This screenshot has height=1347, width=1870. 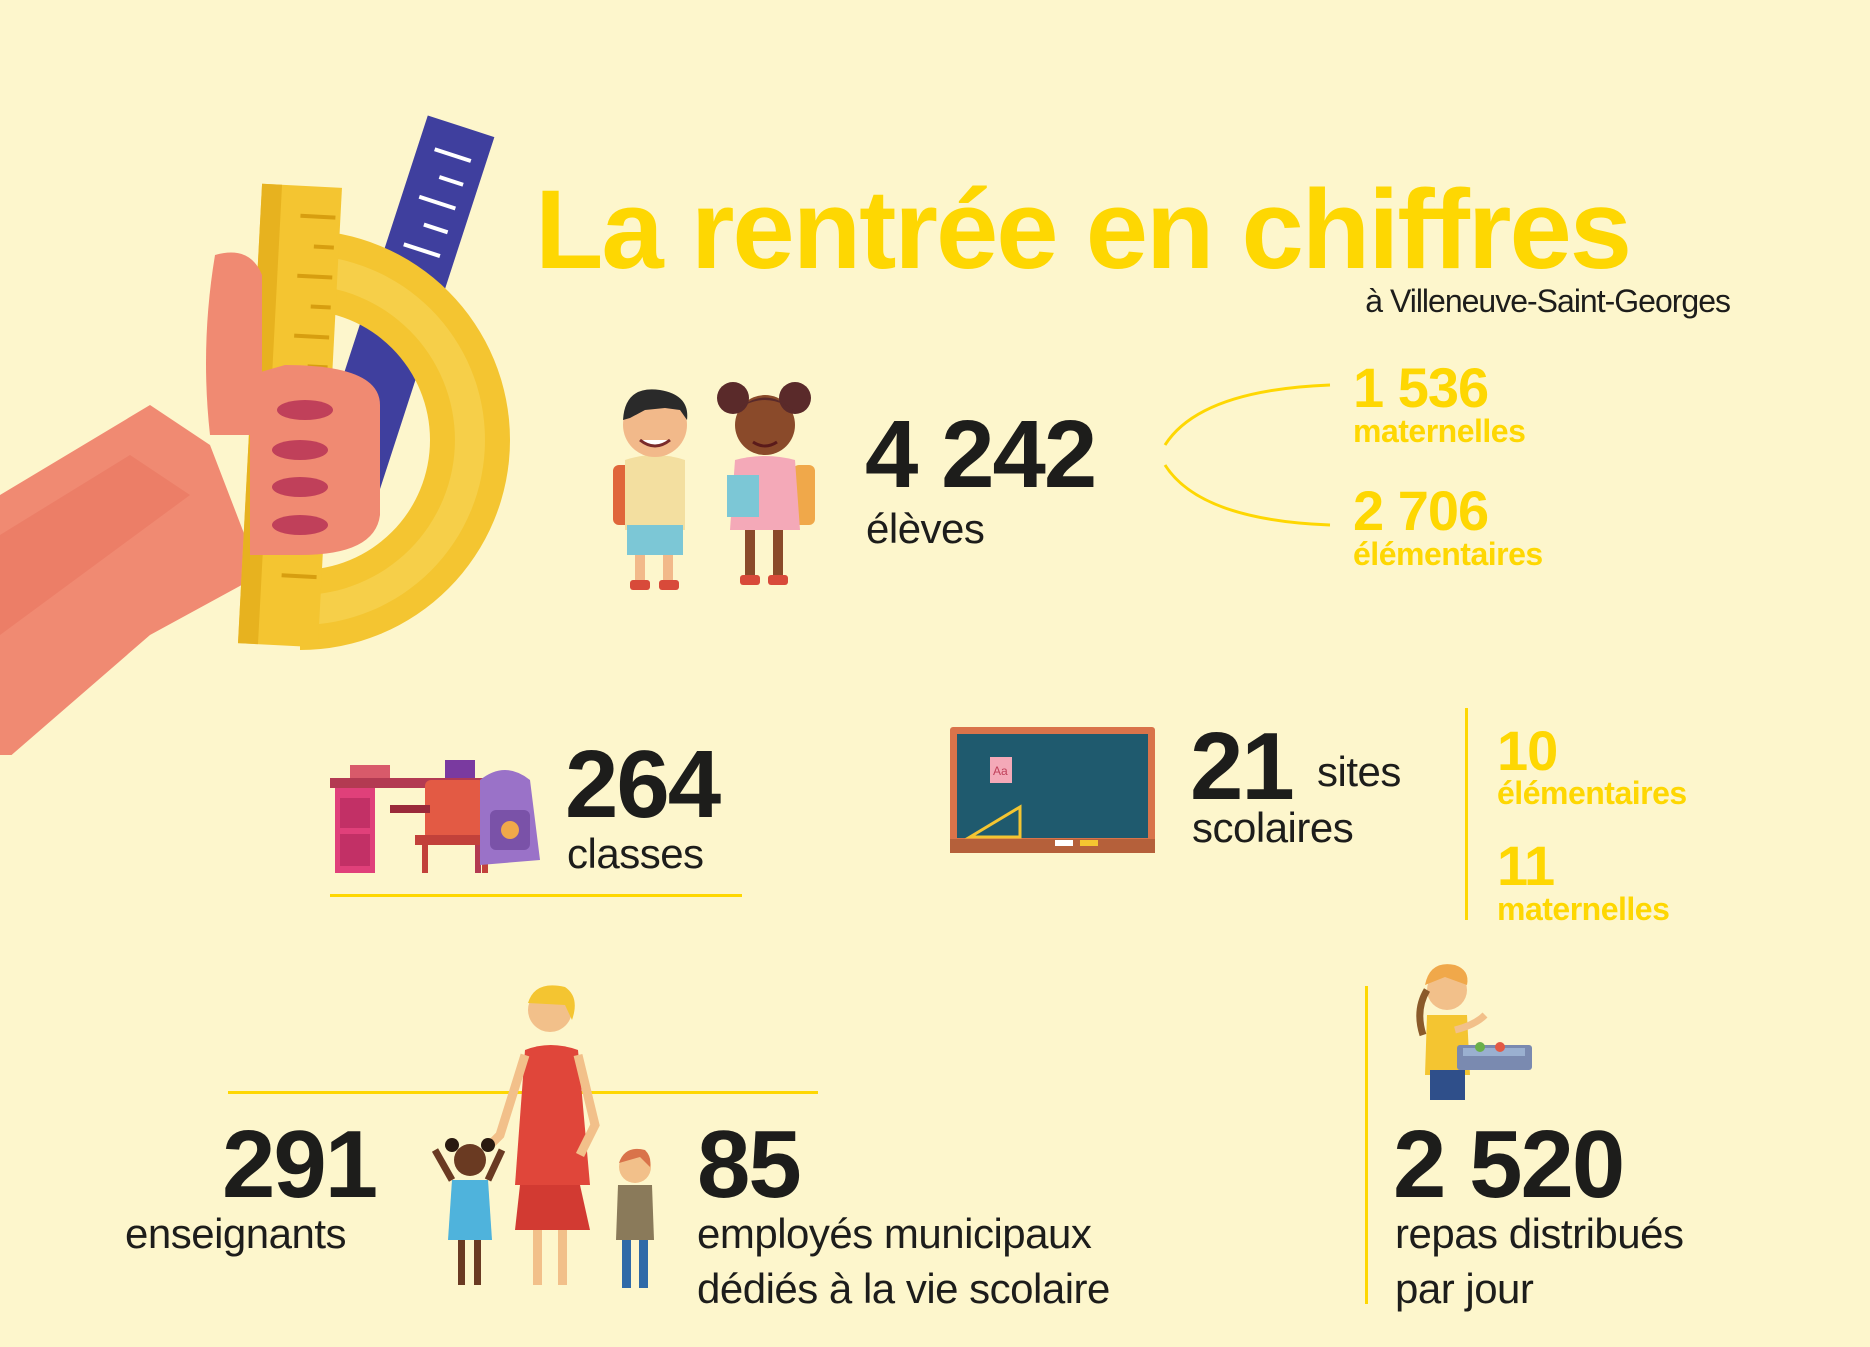 I want to click on classes-label: classes, so click(x=635, y=853).